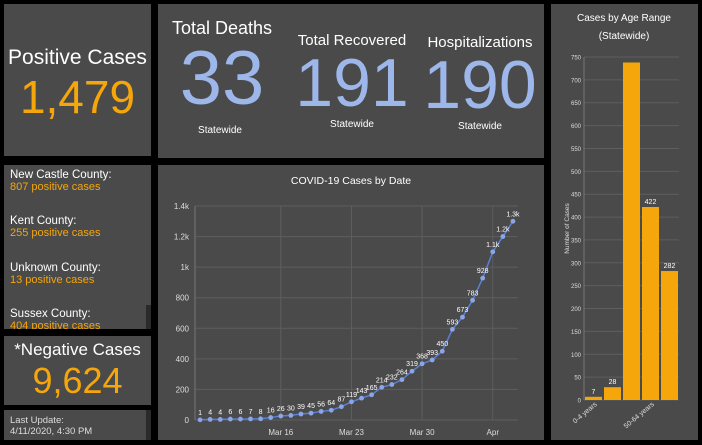 The width and height of the screenshot is (702, 445). What do you see at coordinates (473, 293) in the screenshot?
I see `data-label: 783` at bounding box center [473, 293].